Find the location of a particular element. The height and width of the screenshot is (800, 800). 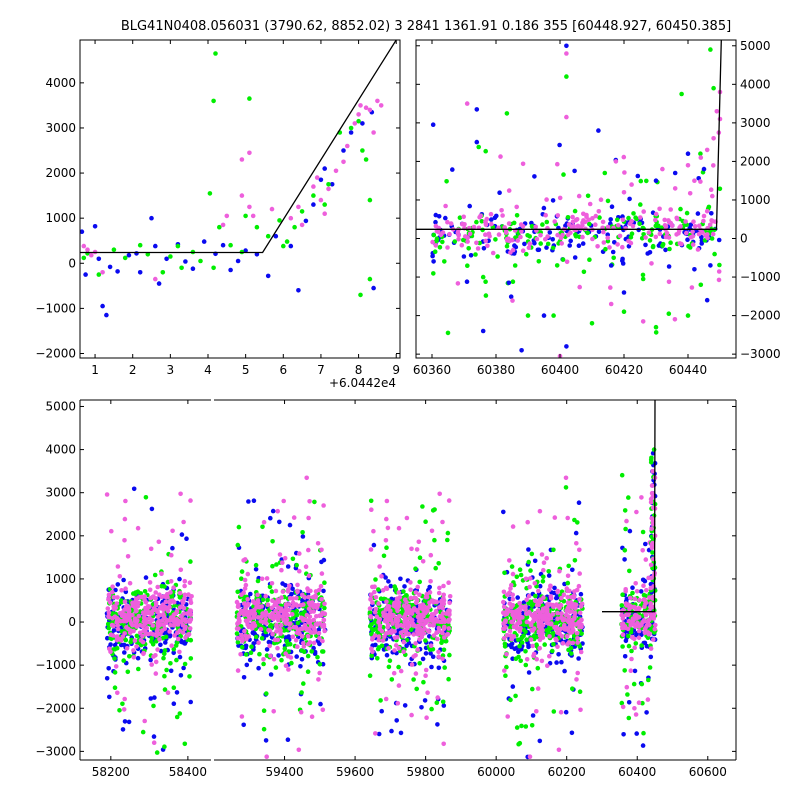

x-tick-label: 59800 is located at coordinates (426, 772).